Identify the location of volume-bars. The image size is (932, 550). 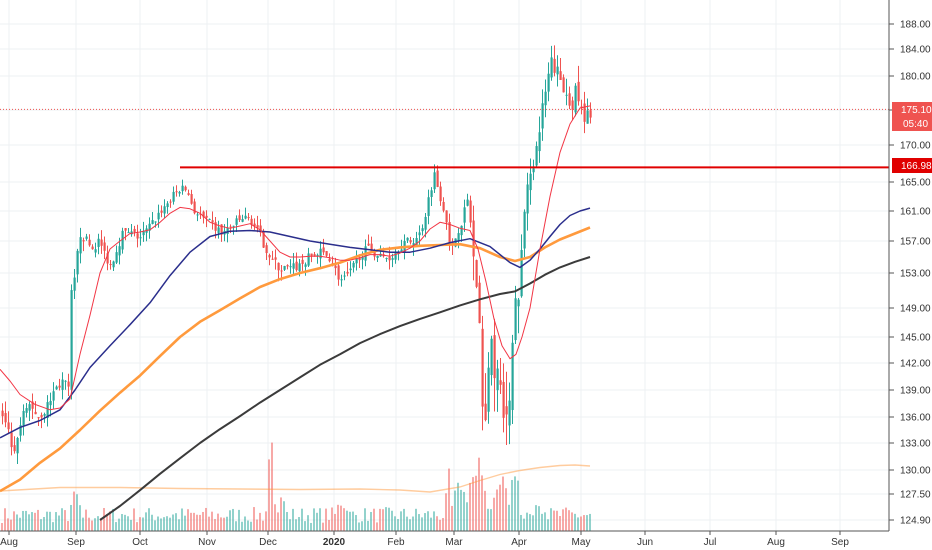
(295, 486).